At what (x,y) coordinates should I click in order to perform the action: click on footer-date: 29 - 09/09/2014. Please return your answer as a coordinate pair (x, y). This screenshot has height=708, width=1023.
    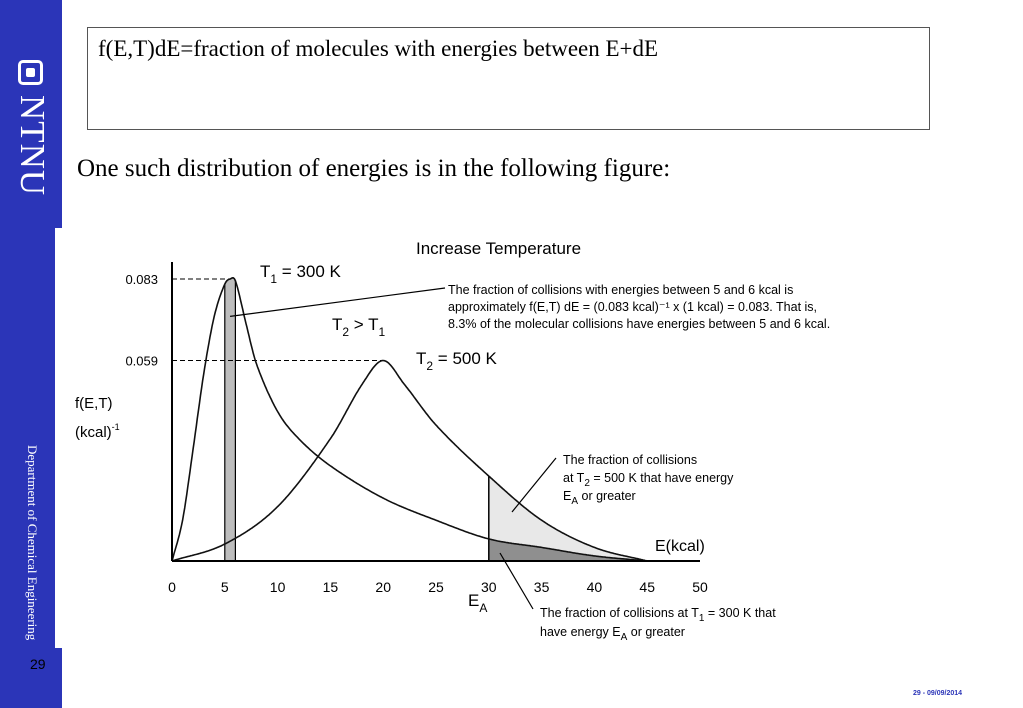
    Looking at the image, I should click on (938, 693).